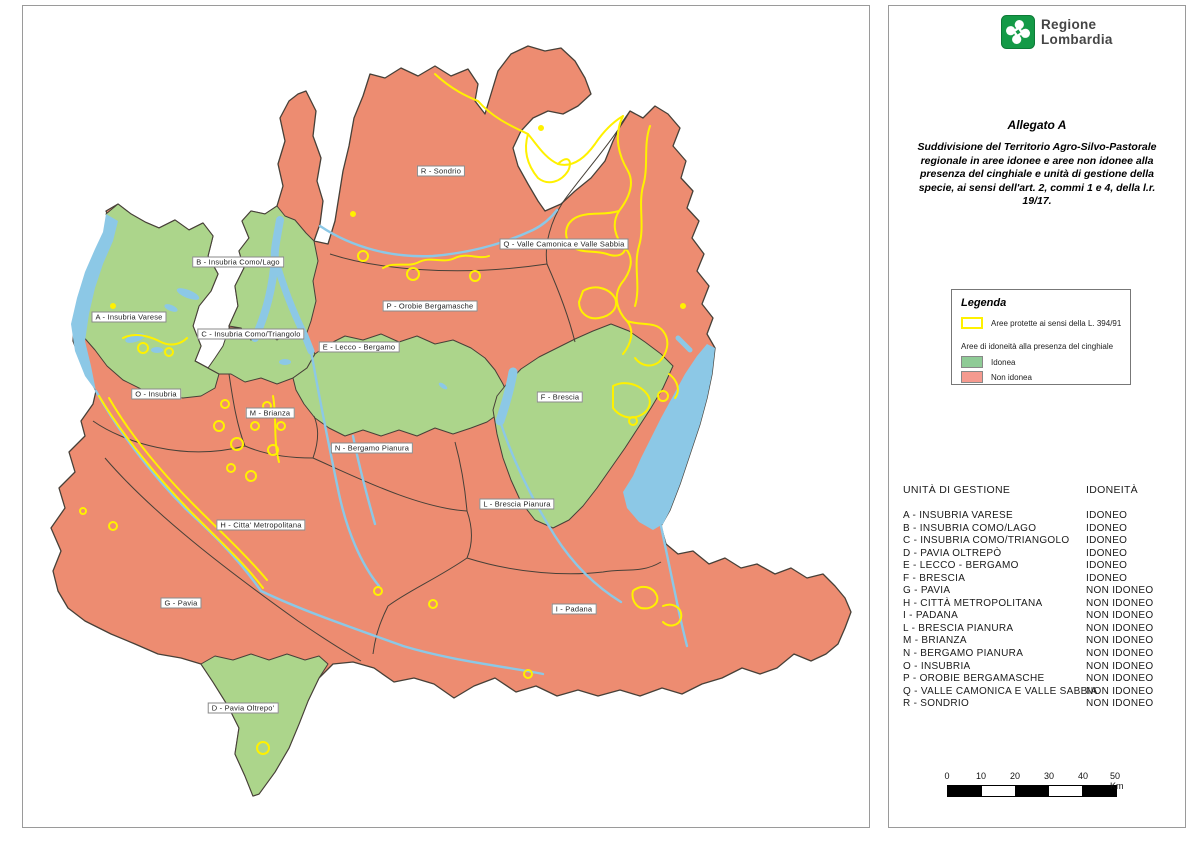  Describe the element at coordinates (1038, 654) in the screenshot. I see `table-row: N - BERGAMO PIANURA NON IDONEO` at that location.